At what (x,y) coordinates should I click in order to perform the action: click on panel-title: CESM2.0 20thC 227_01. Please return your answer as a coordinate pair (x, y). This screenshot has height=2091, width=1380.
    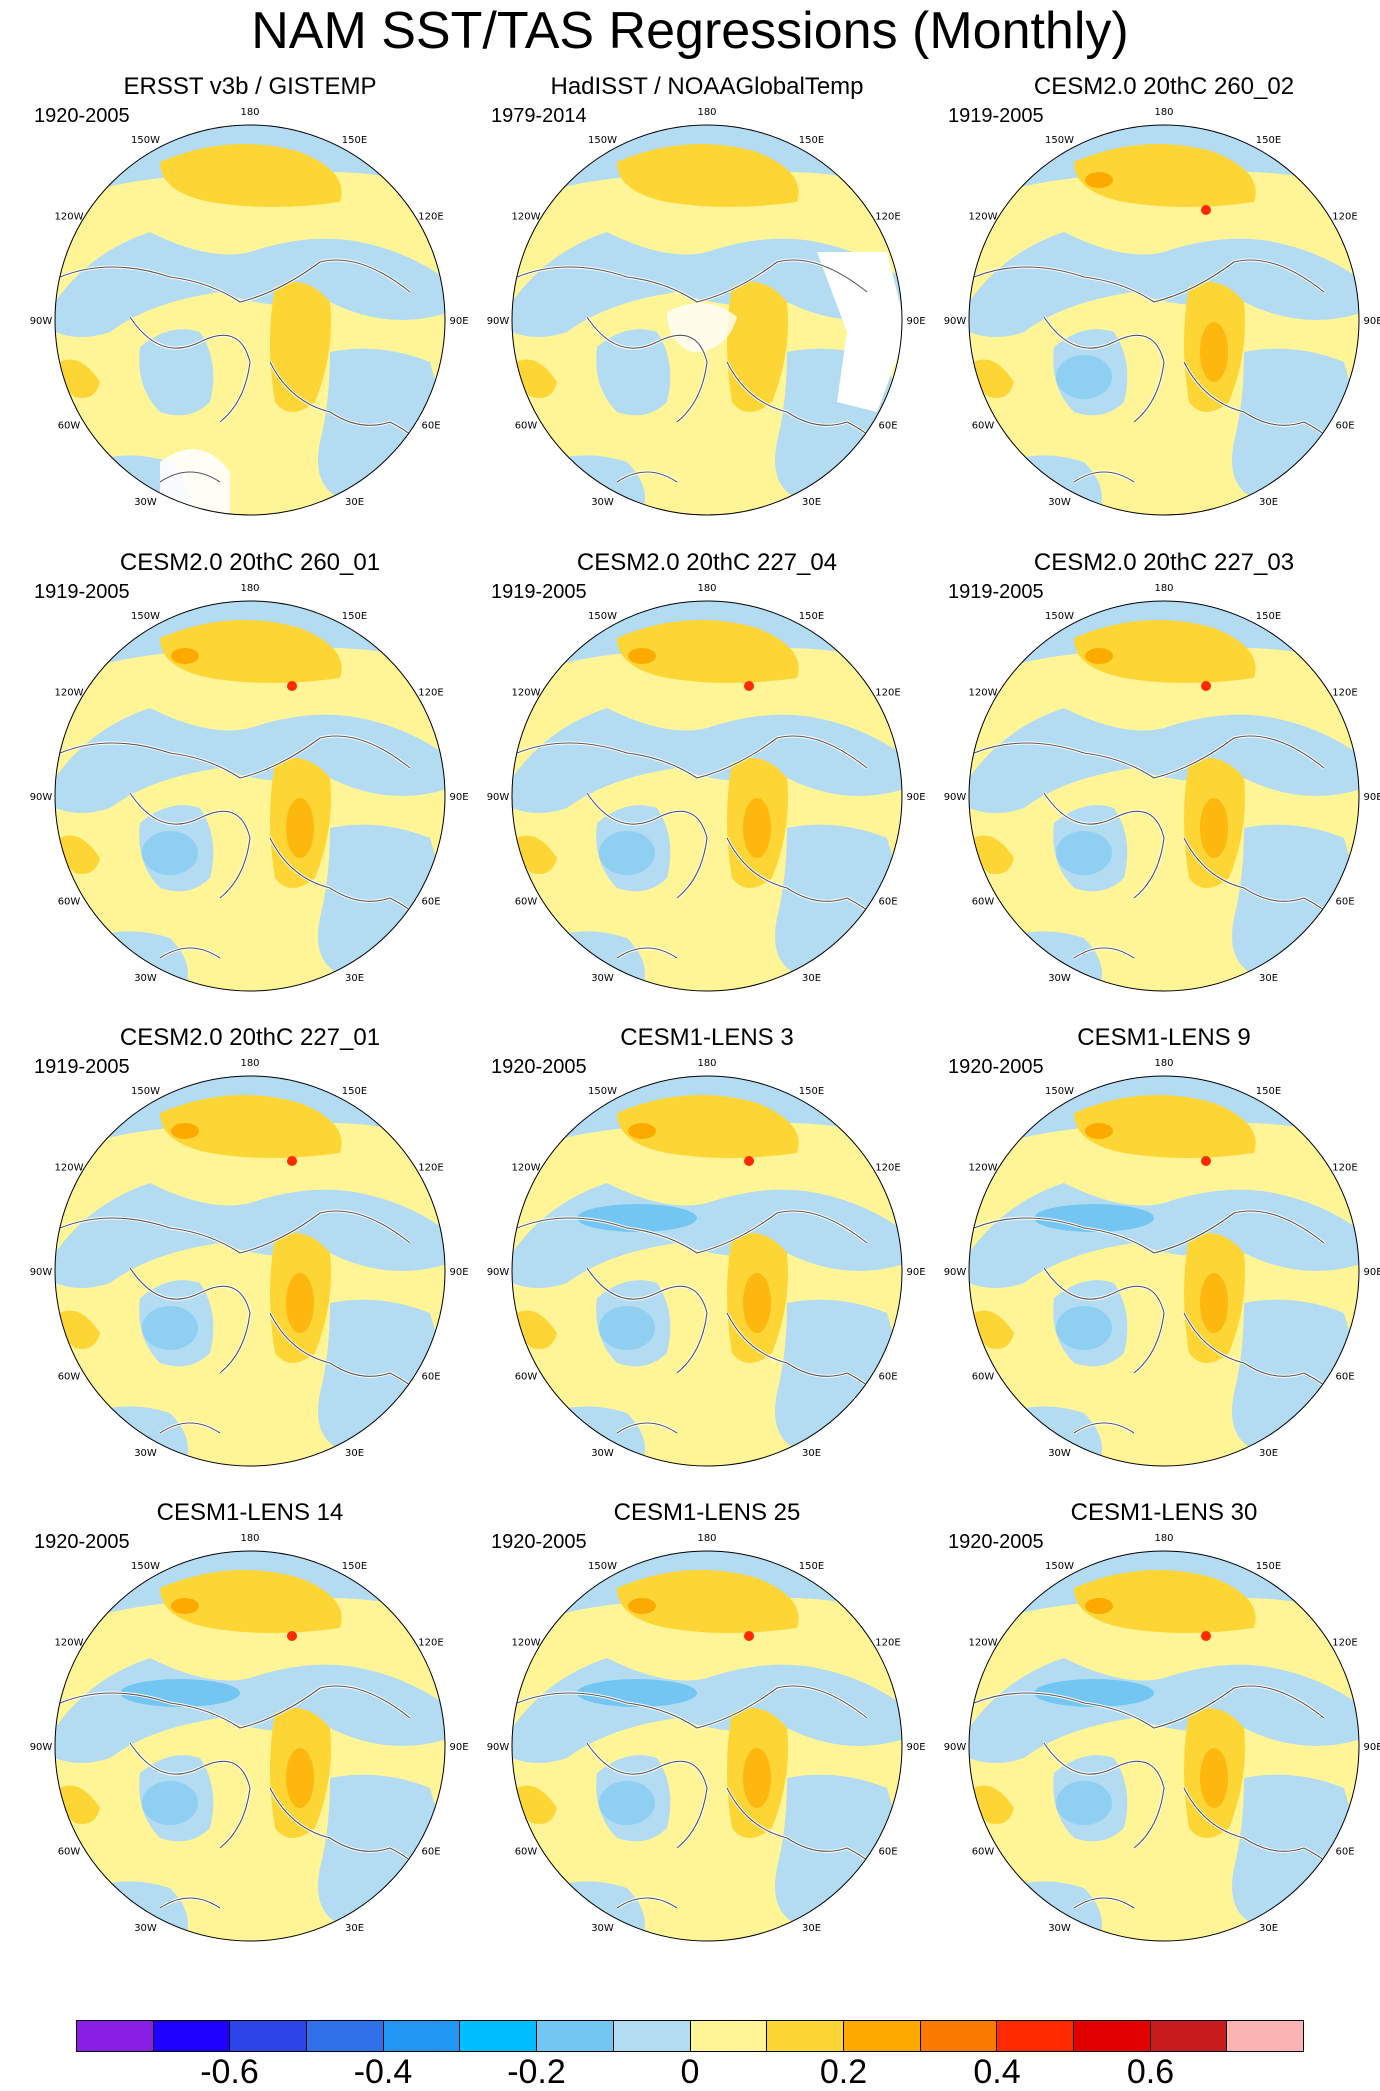
    Looking at the image, I should click on (250, 1037).